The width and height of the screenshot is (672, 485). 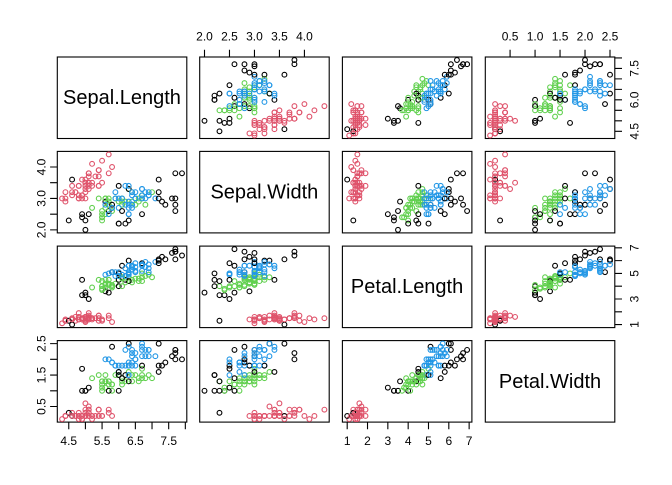 What do you see at coordinates (448, 441) in the screenshot?
I see `svg-text: 6` at bounding box center [448, 441].